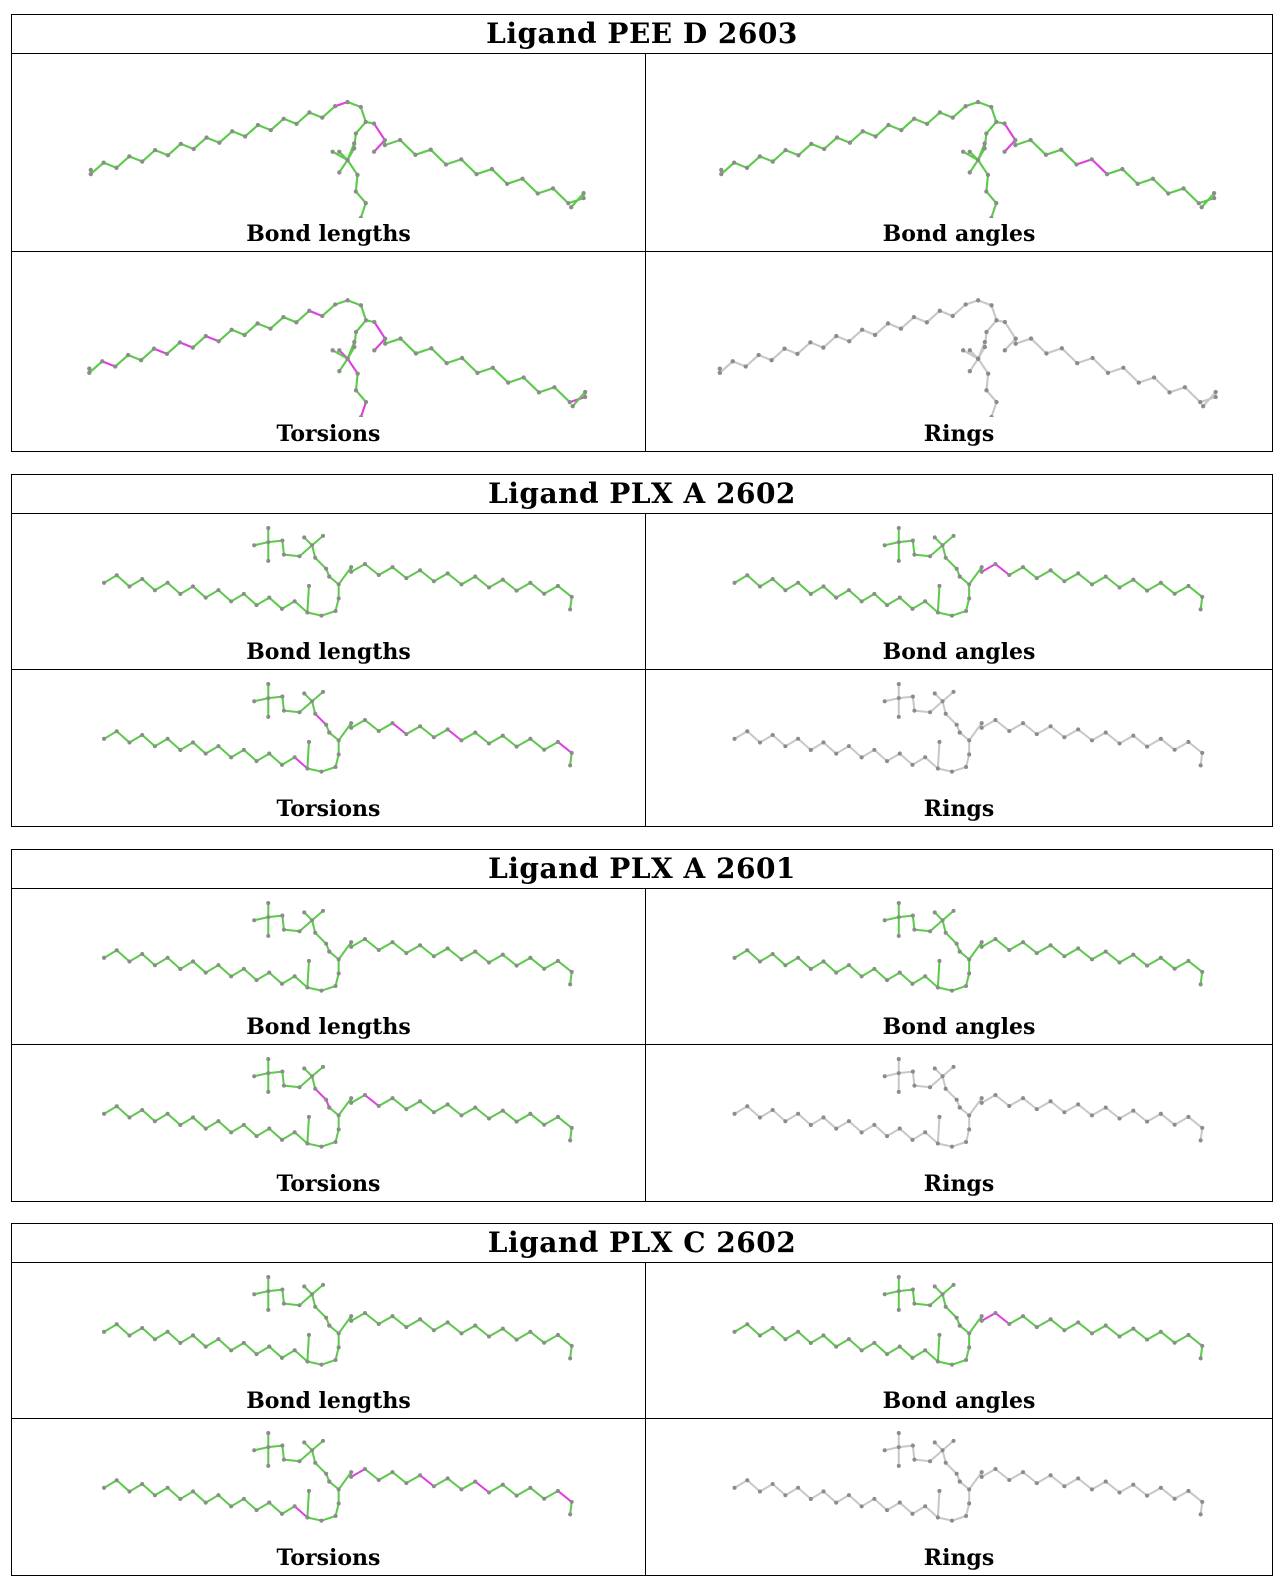  What do you see at coordinates (968, 1321) in the screenshot?
I see `molecule-diagram` at bounding box center [968, 1321].